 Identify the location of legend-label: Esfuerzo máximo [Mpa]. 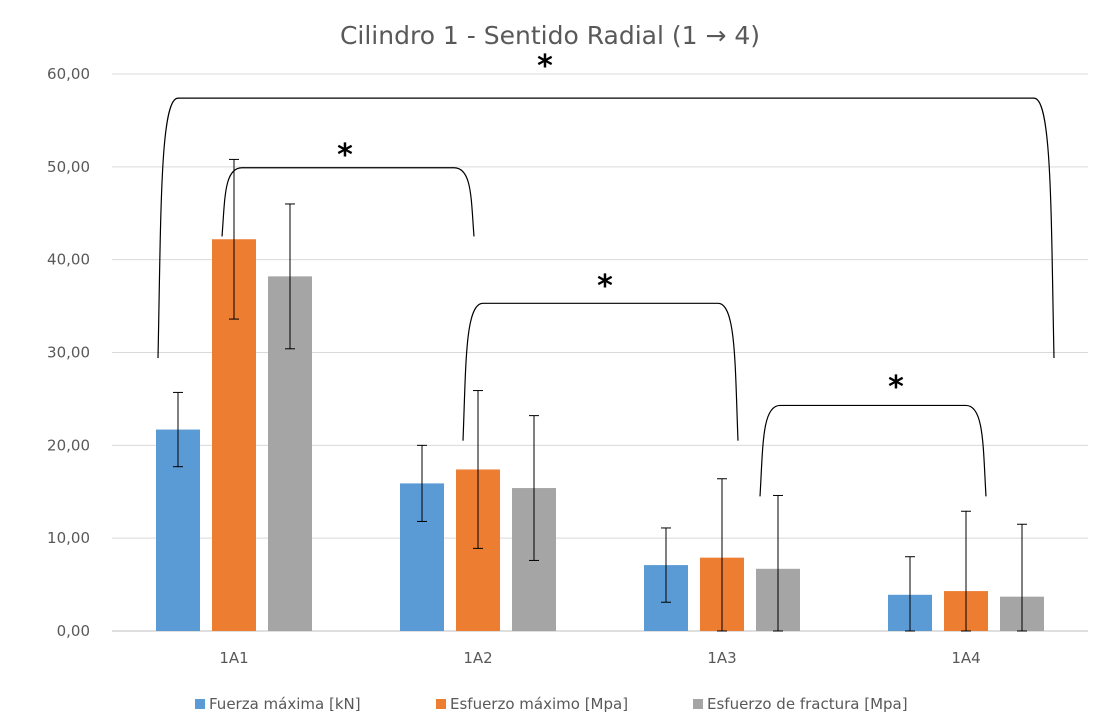
(539, 704).